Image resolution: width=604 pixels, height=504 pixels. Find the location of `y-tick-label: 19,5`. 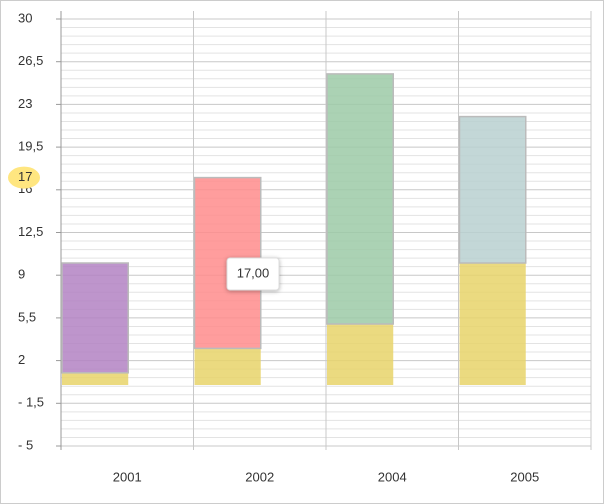

y-tick-label: 19,5 is located at coordinates (30, 146).